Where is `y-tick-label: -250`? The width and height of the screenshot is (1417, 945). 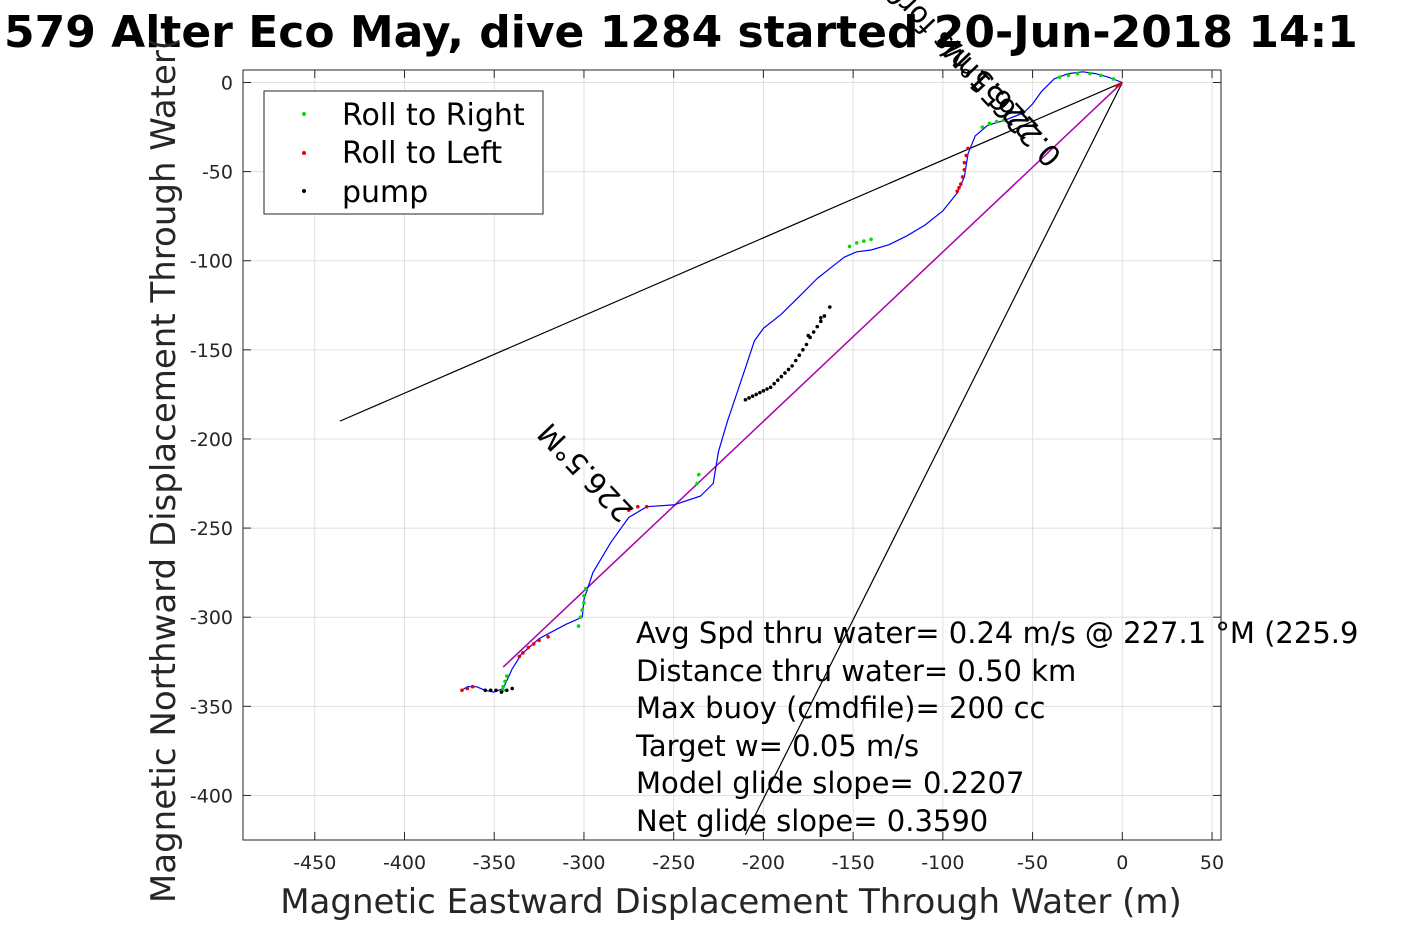 y-tick-label: -250 is located at coordinates (211, 529).